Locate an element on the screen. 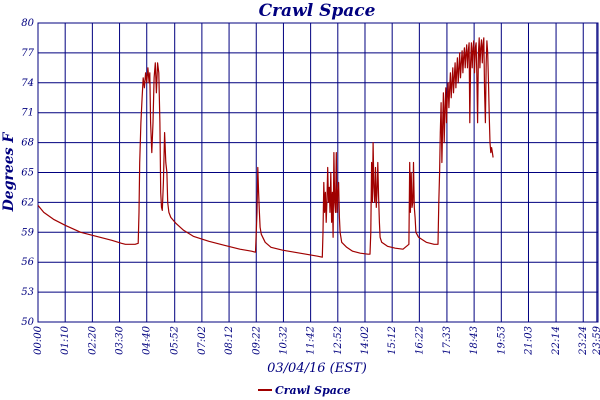 This screenshot has height=400, width=600. x-tick-label: 10:32 is located at coordinates (283, 340).